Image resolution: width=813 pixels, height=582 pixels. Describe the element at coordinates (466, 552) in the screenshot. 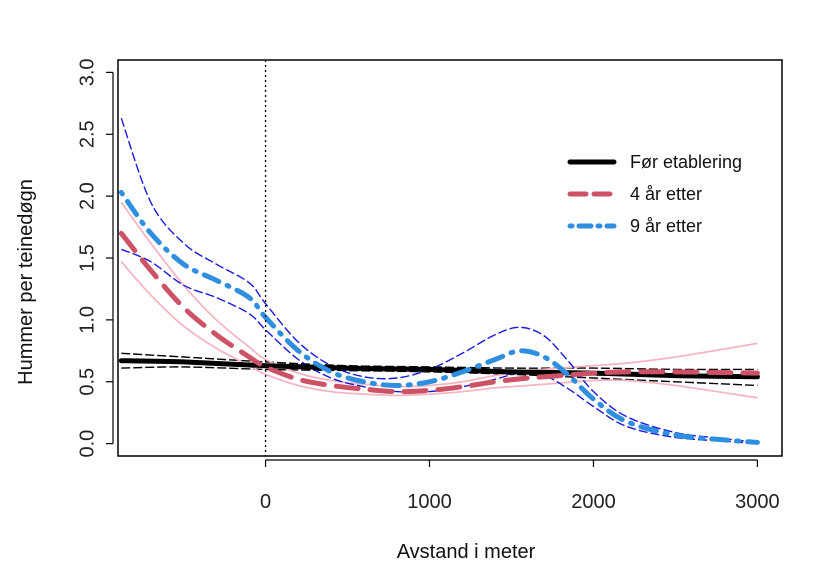

I see `x-axis-title: Avstand i meter` at that location.